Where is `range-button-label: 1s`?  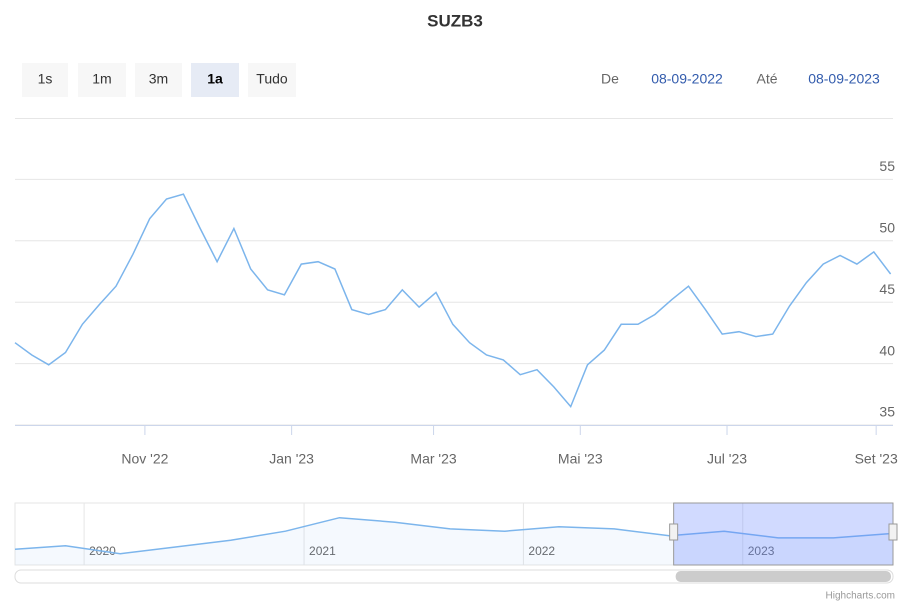 range-button-label: 1s is located at coordinates (45, 79).